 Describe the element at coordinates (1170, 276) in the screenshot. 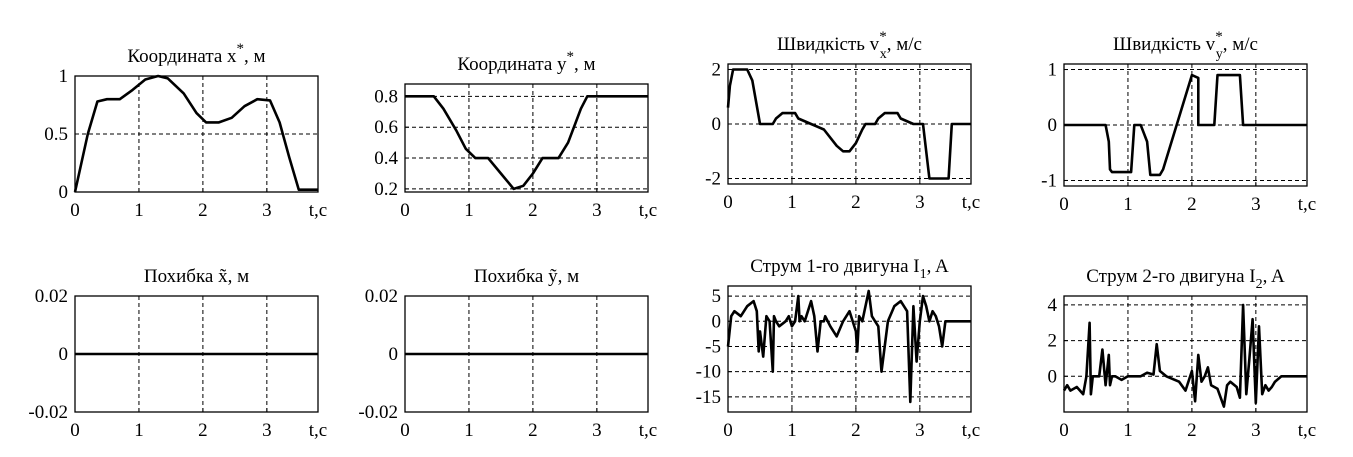

I see `title-main: Струм 2-го двигуна I` at that location.